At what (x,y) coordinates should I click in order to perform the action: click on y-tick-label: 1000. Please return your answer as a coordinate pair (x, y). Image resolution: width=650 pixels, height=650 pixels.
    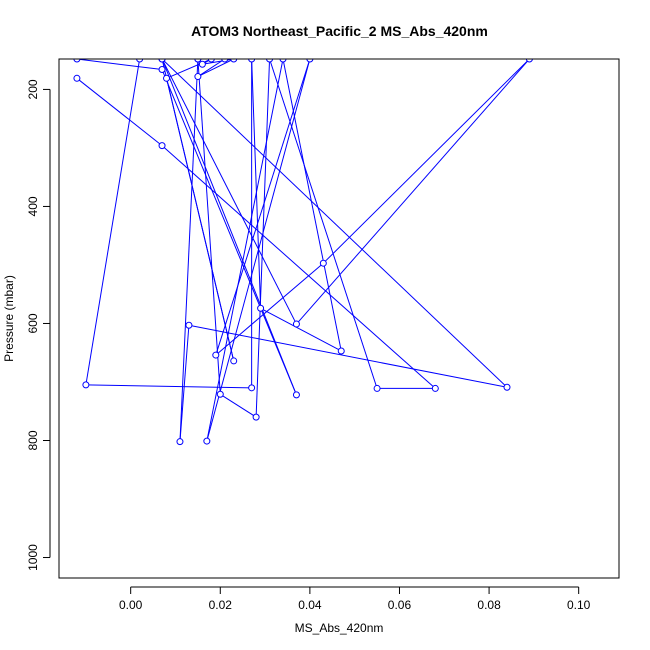
    Looking at the image, I should click on (33, 557).